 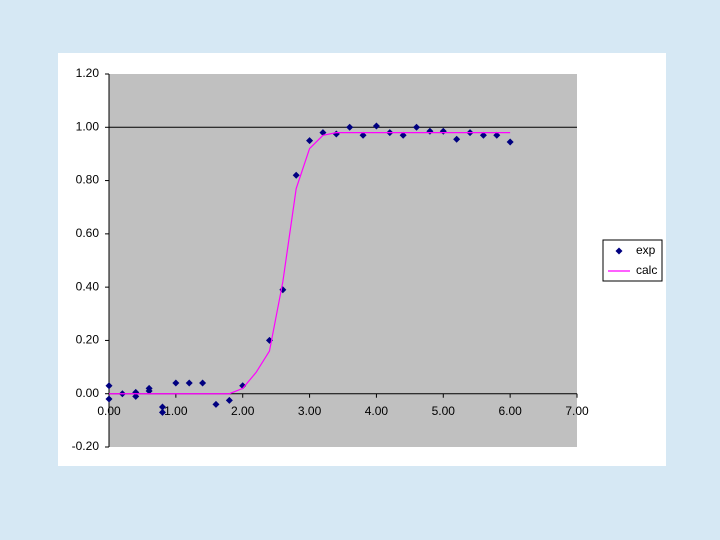 I want to click on legend-box, so click(x=632, y=260).